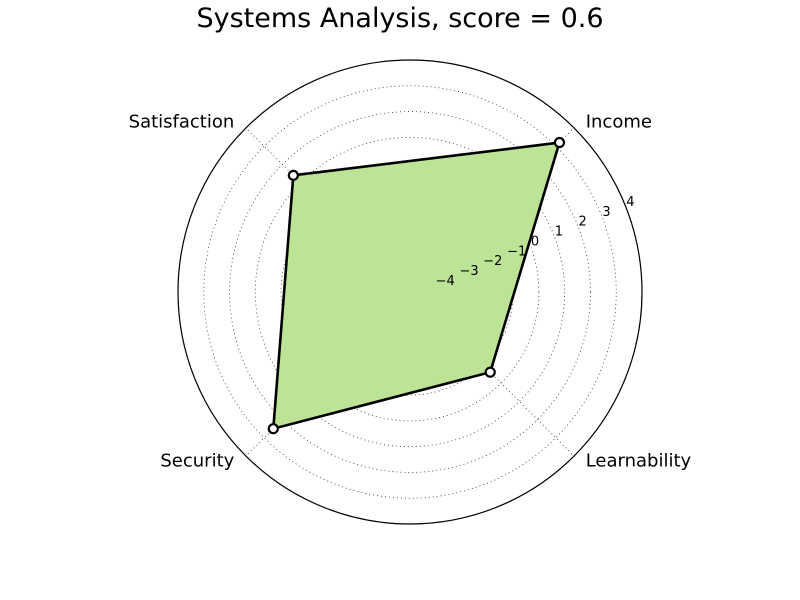 This screenshot has height=600, width=800. Describe the element at coordinates (535, 241) in the screenshot. I see `r-tick-label: 0` at that location.